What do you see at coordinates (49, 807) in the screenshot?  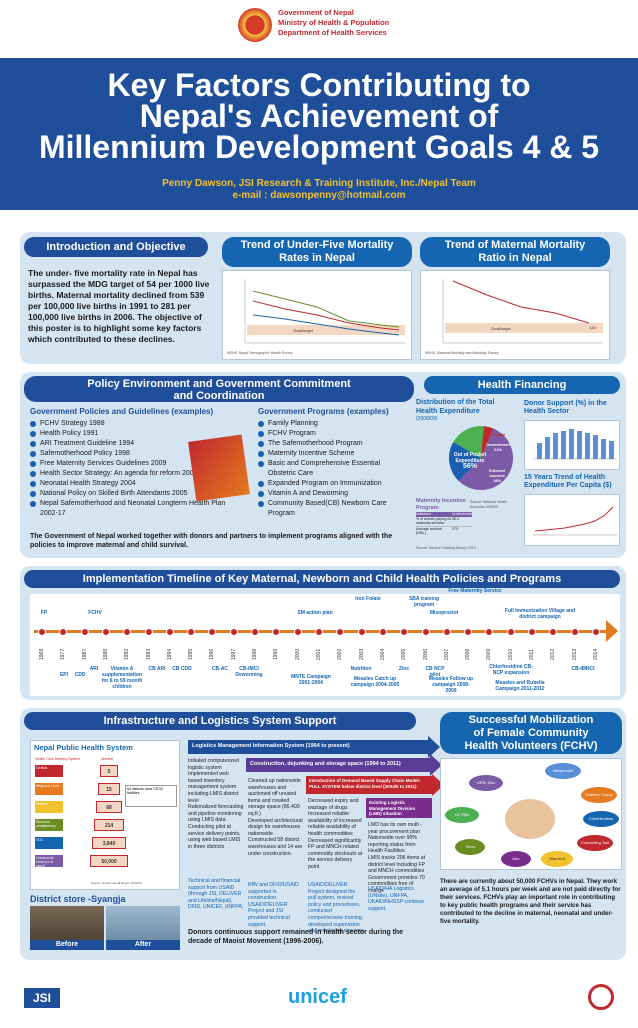 I see `nphs-level: District` at bounding box center [49, 807].